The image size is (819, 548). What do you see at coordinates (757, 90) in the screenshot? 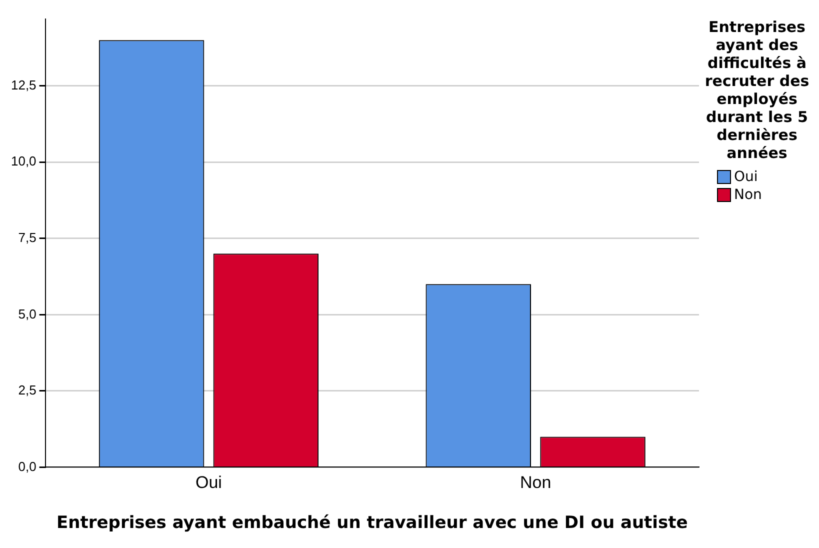
I see `legend-title: Entreprises ayant des difficultés à recruter des employés durant les 5 dernières années` at bounding box center [757, 90].